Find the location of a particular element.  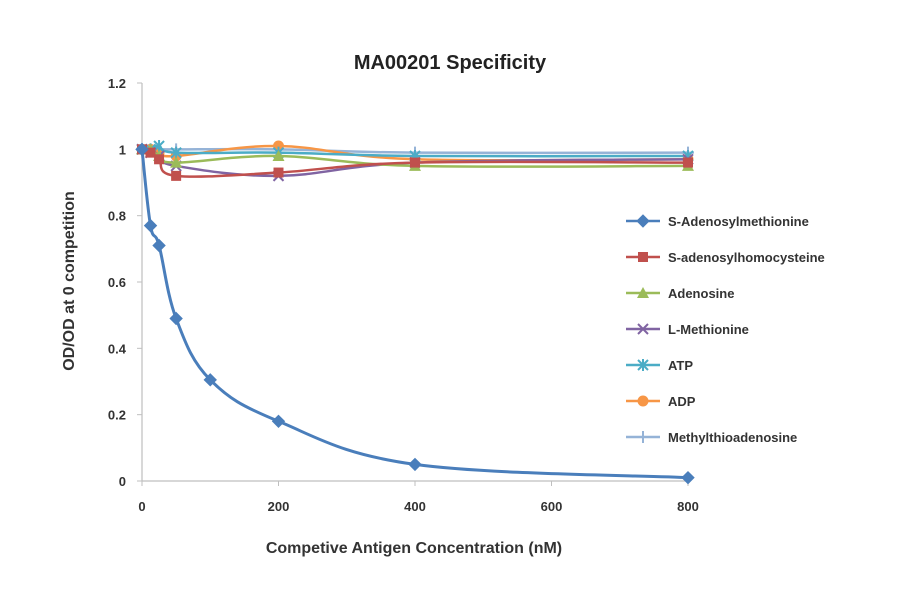

y-tick-label: 1.2 is located at coordinates (117, 83).